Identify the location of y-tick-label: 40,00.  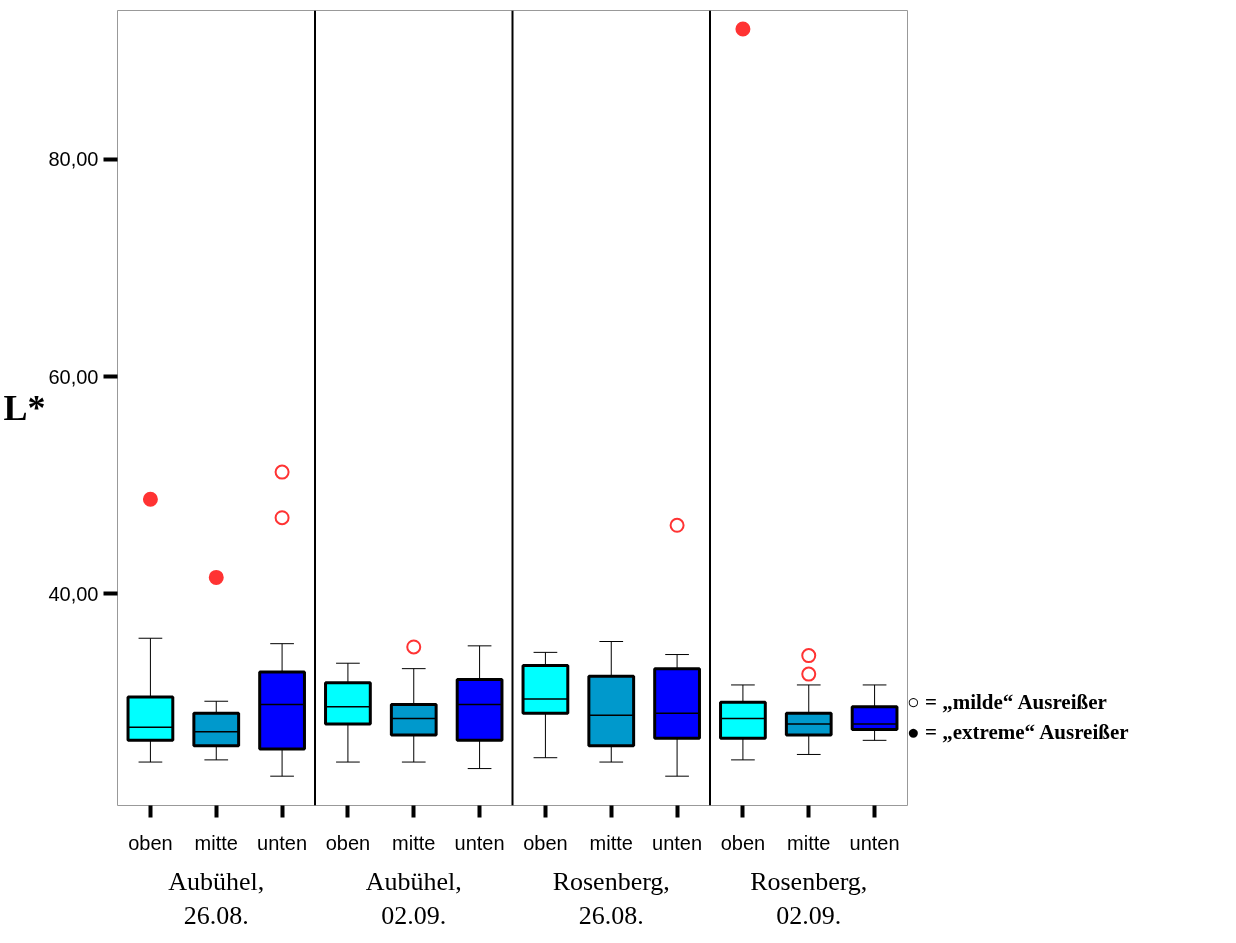
(73, 593).